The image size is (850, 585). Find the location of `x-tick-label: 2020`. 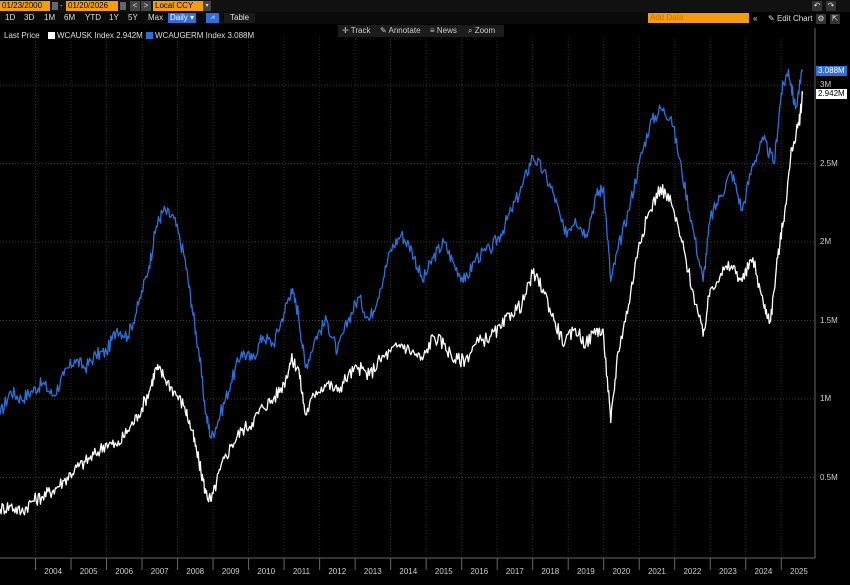

x-tick-label: 2020 is located at coordinates (621, 571).